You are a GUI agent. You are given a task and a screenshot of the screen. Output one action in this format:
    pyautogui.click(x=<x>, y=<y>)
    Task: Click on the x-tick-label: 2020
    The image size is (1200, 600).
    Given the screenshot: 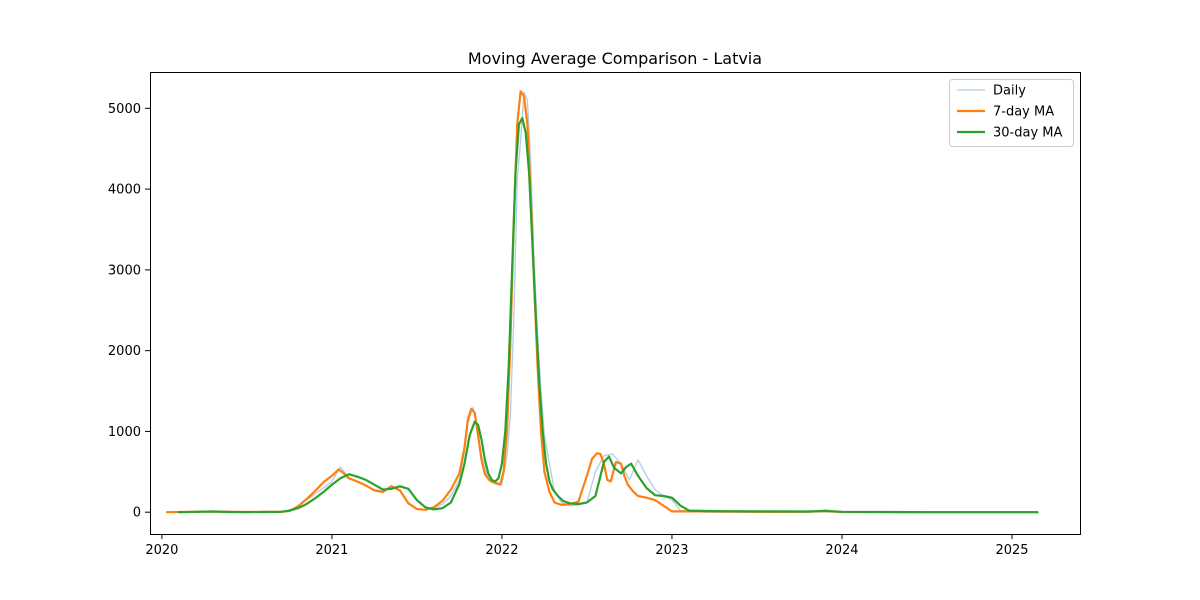 What is the action you would take?
    pyautogui.click(x=161, y=550)
    